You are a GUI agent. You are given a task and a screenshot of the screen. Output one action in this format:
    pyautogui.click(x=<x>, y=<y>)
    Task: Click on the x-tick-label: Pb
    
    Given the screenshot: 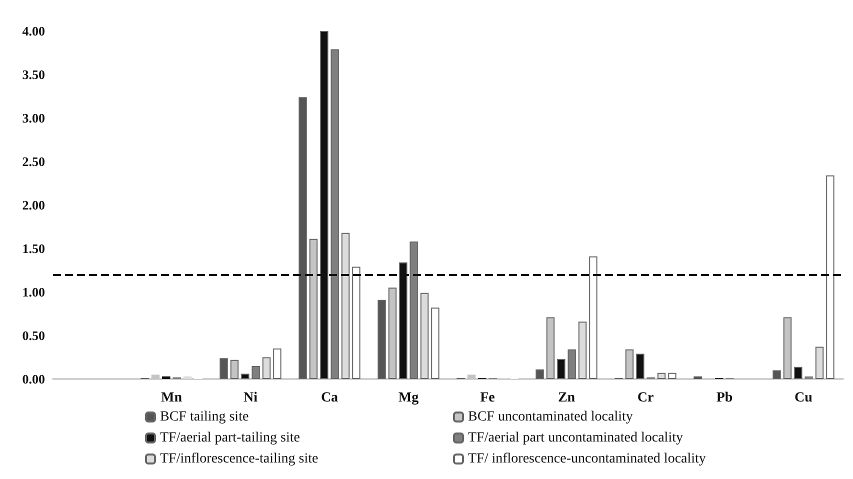 What is the action you would take?
    pyautogui.click(x=724, y=398)
    